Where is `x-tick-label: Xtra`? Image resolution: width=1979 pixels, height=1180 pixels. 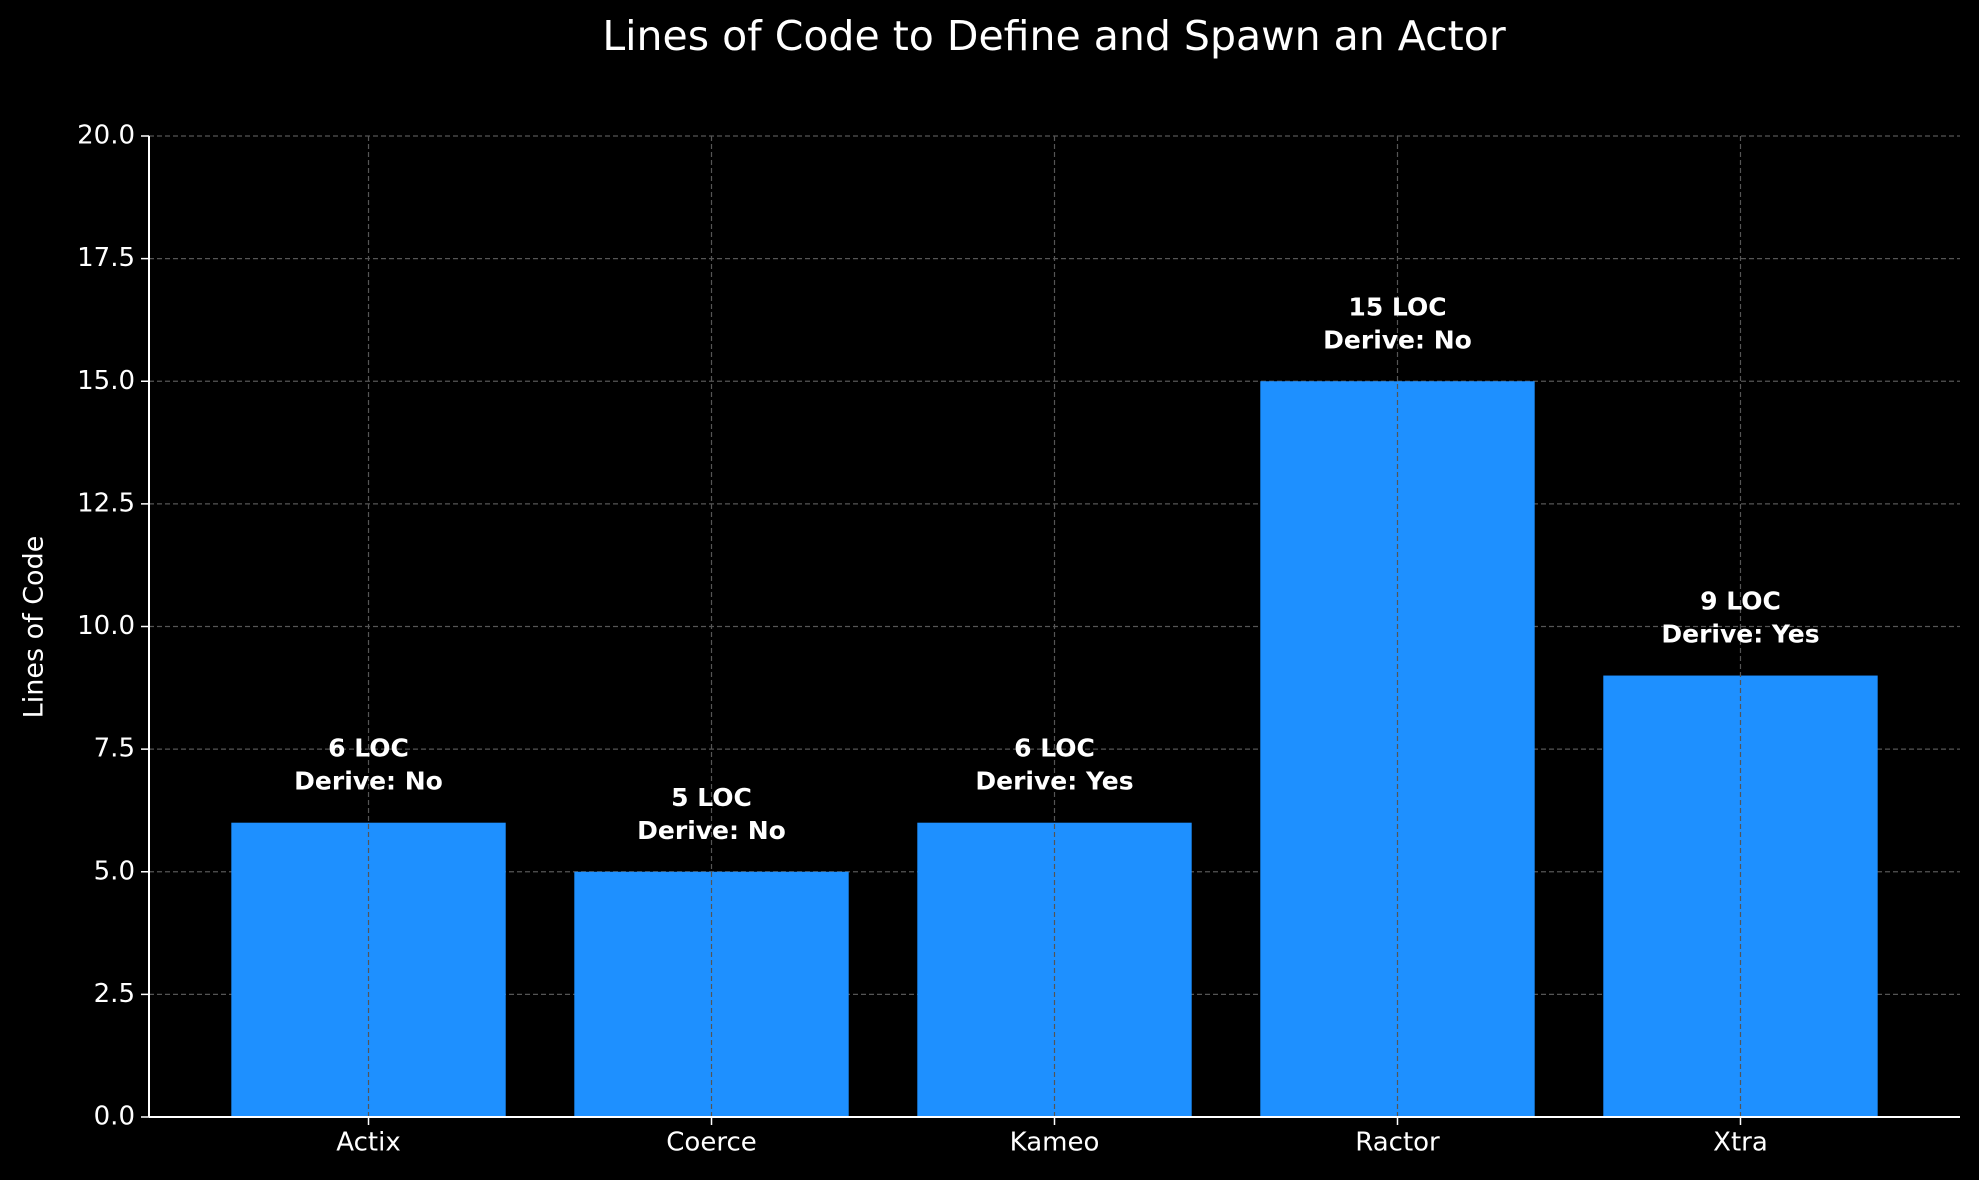 x-tick-label: Xtra is located at coordinates (1740, 1143).